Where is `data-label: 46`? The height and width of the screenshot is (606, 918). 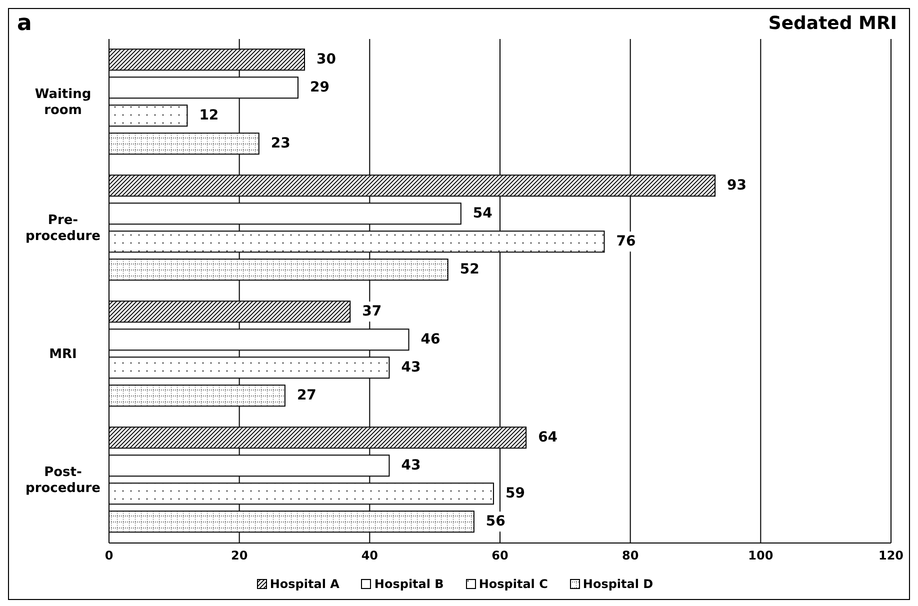
data-label: 46 is located at coordinates (430, 340).